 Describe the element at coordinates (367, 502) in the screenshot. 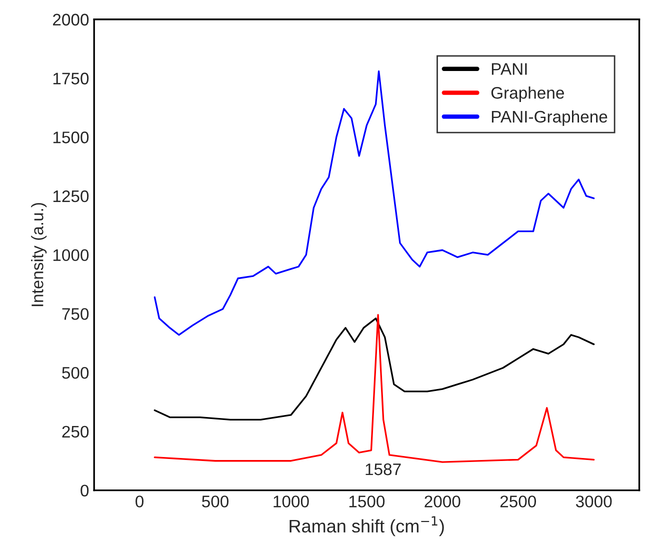

I see `x-tick-label: 1500` at that location.